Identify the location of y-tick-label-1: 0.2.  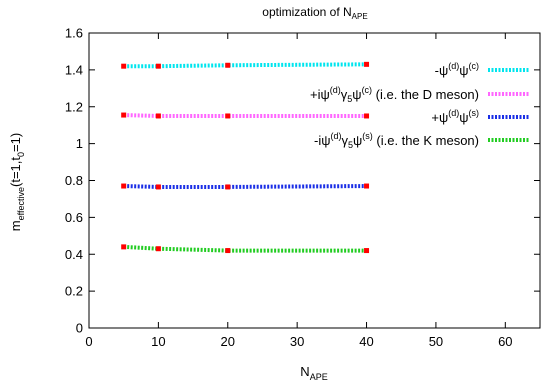
(74, 291).